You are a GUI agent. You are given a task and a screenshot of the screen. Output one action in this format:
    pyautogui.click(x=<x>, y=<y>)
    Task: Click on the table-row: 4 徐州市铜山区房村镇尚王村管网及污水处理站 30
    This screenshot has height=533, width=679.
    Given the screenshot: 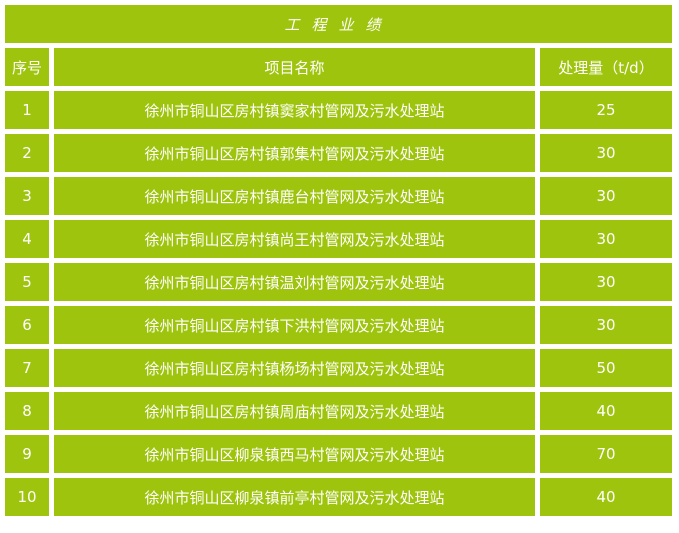 What is the action you would take?
    pyautogui.click(x=338, y=239)
    